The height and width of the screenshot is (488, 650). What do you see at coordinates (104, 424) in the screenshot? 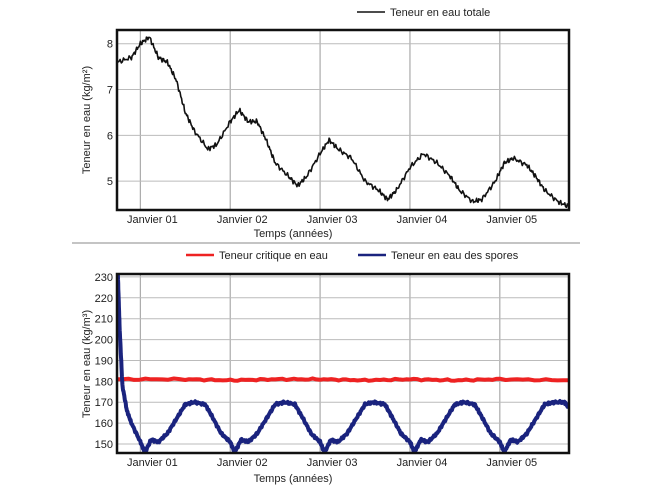
I see `y-tick-label: 160` at bounding box center [104, 424].